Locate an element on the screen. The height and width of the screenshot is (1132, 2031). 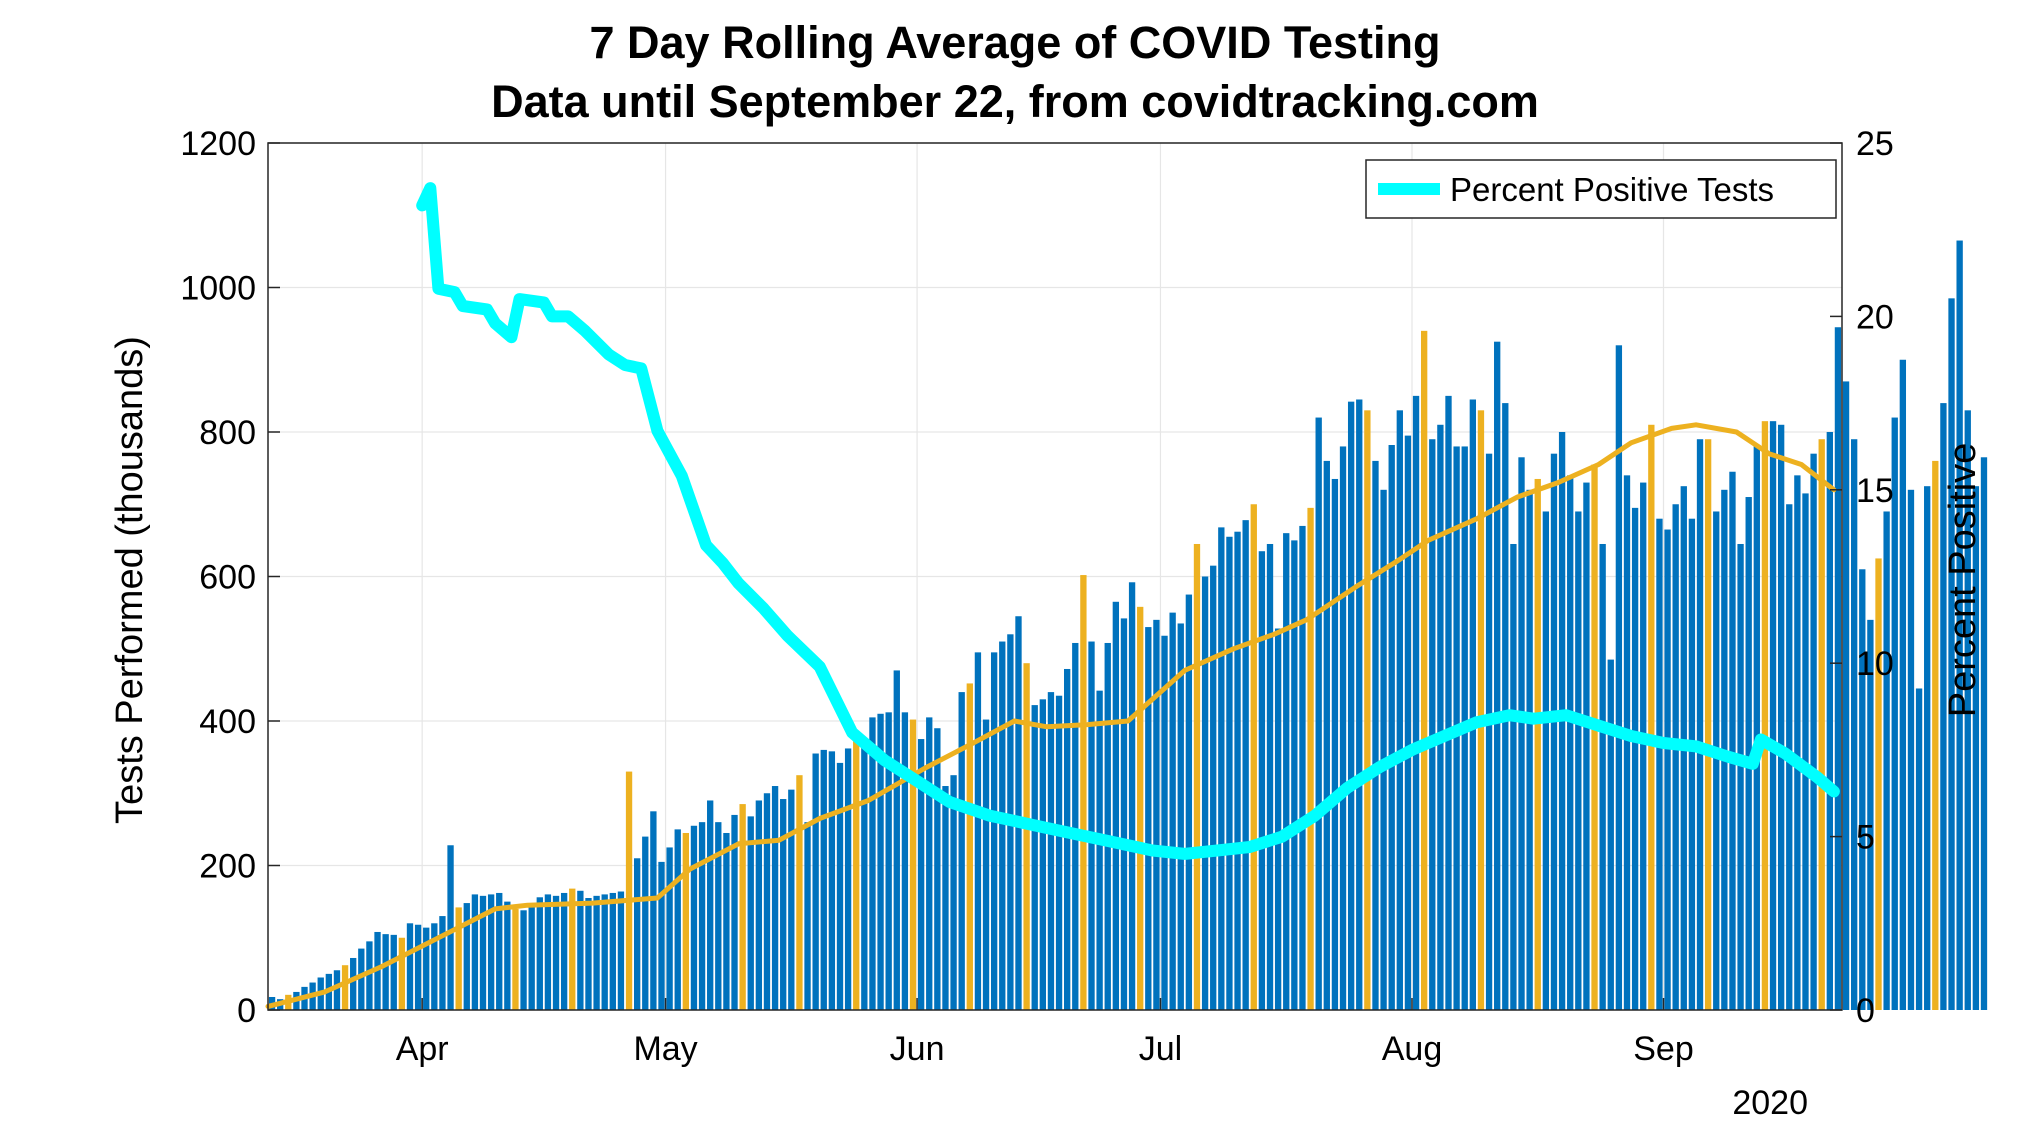
y-axis-label-right: Percent Positive is located at coordinates (1963, 580).